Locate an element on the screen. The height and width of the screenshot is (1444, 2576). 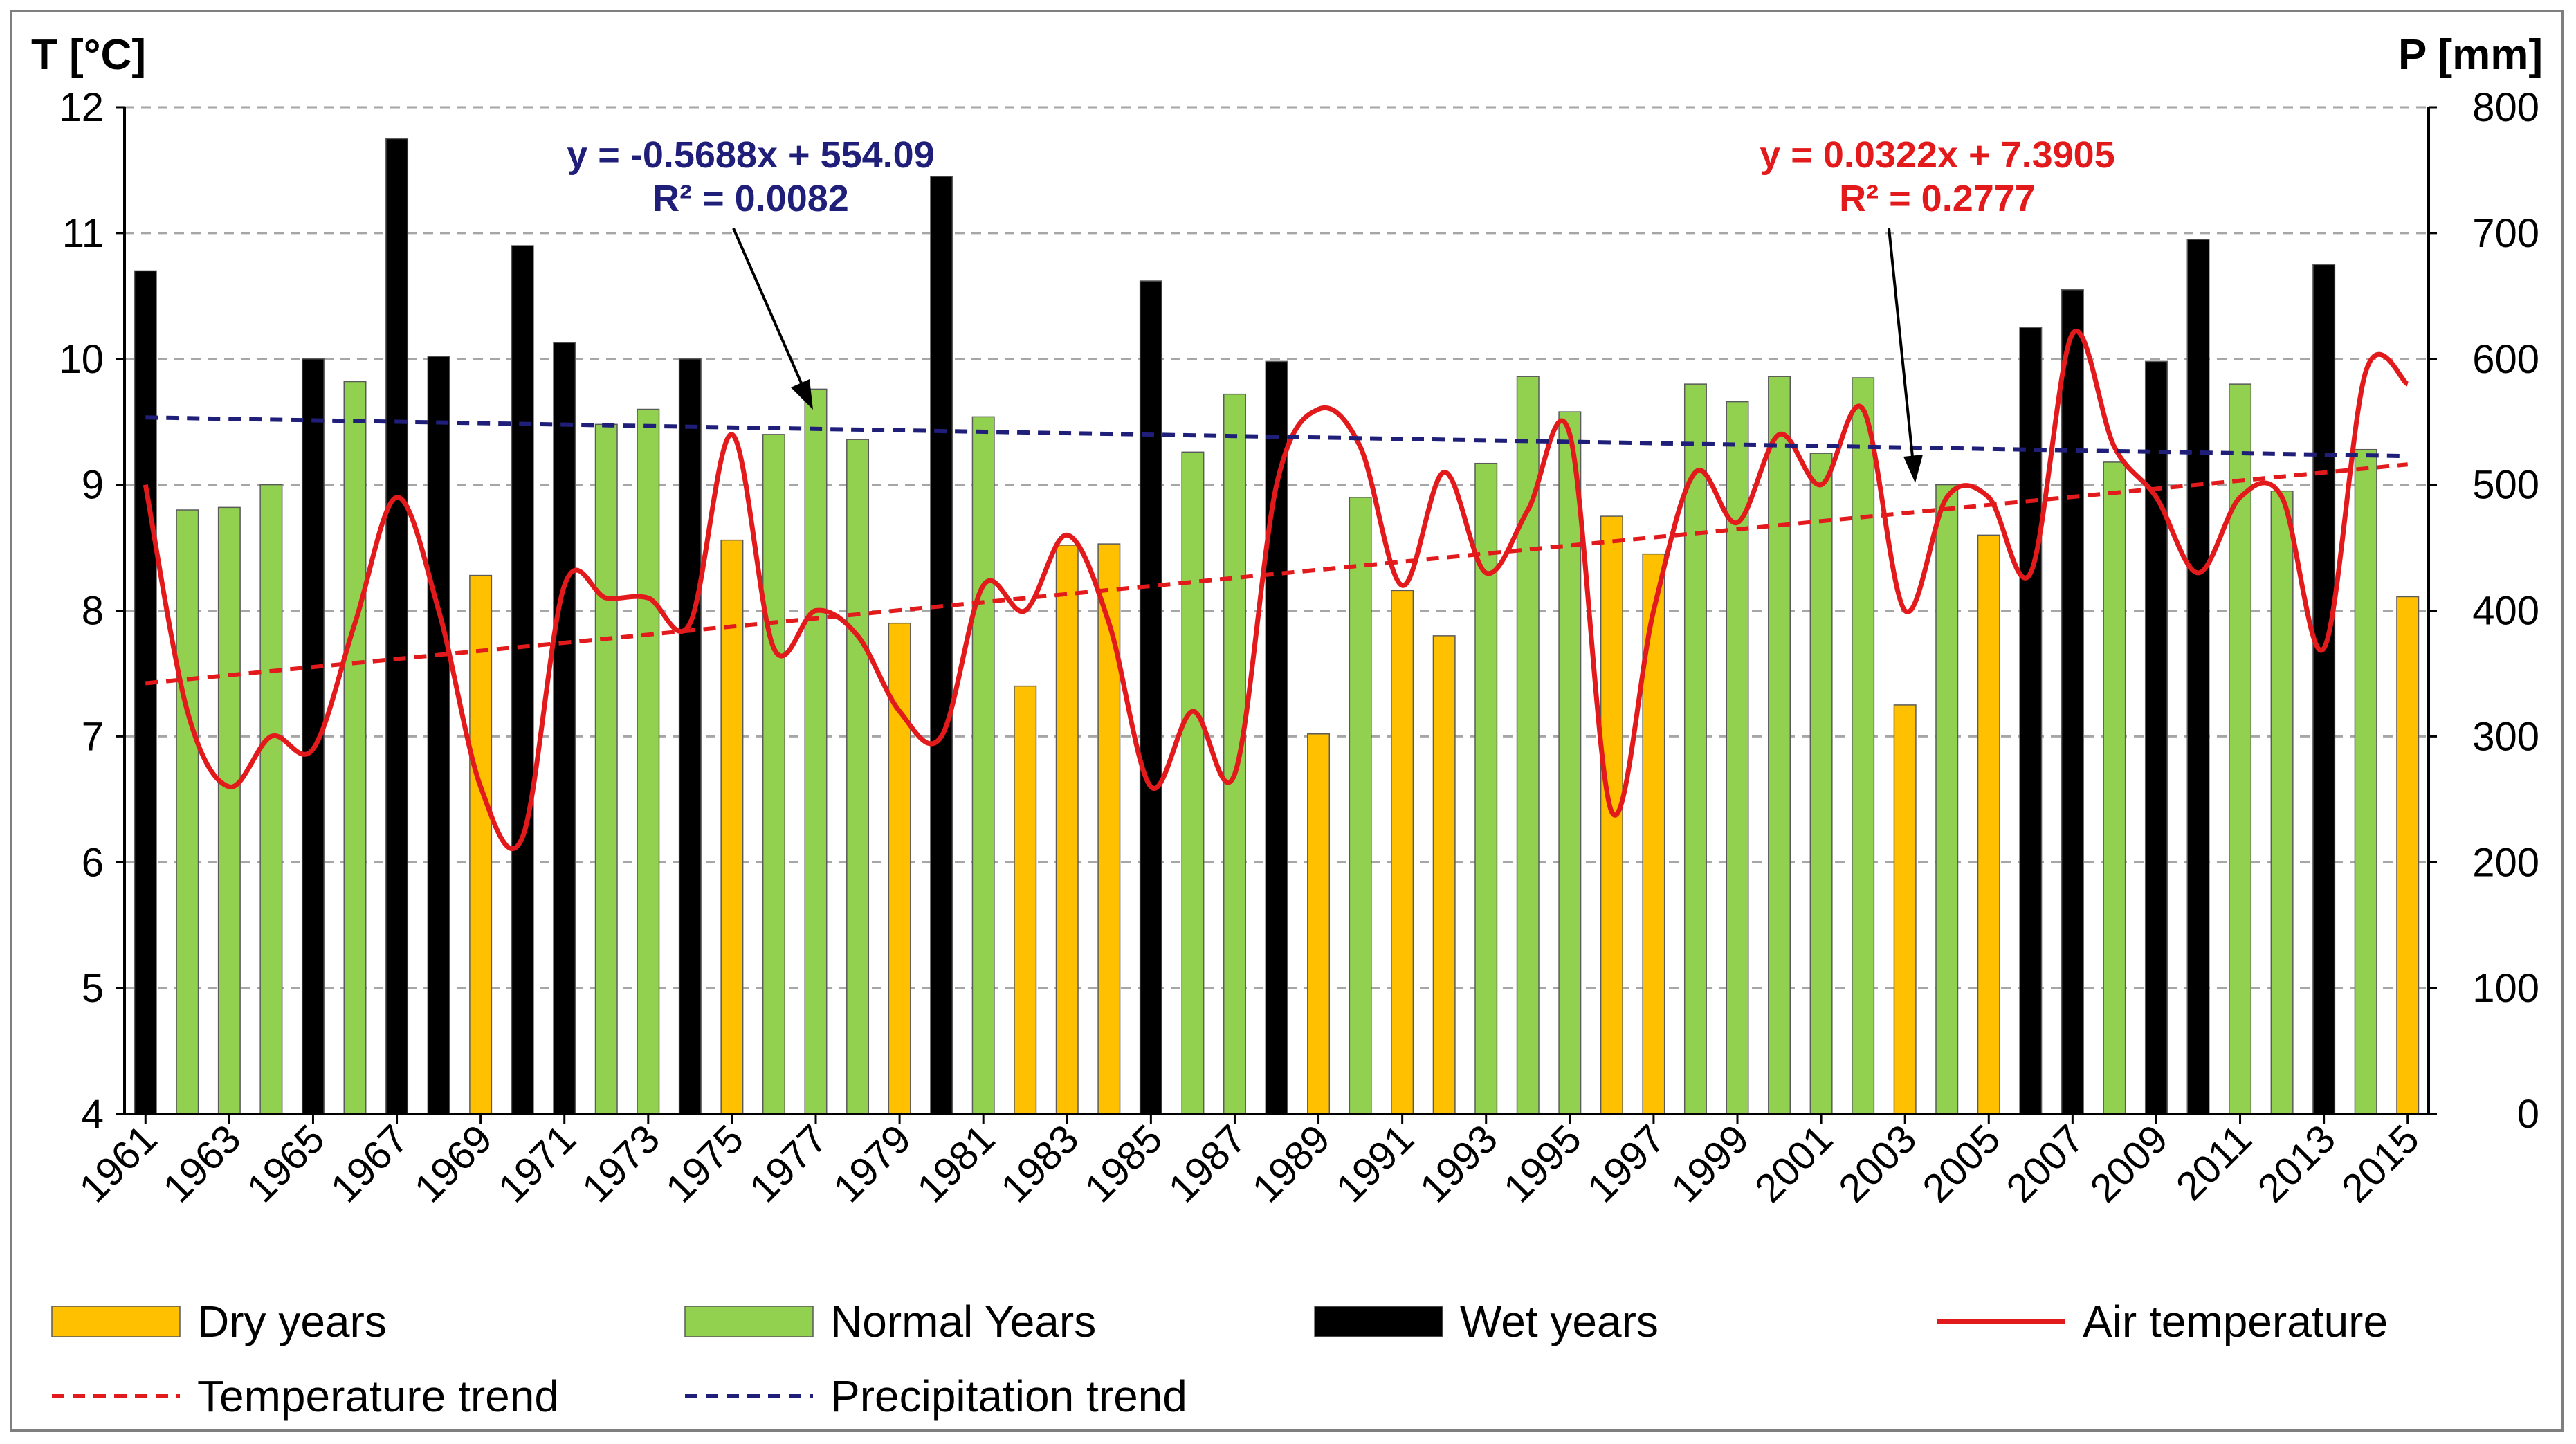
legend-swatch-dry is located at coordinates (116, 1321).